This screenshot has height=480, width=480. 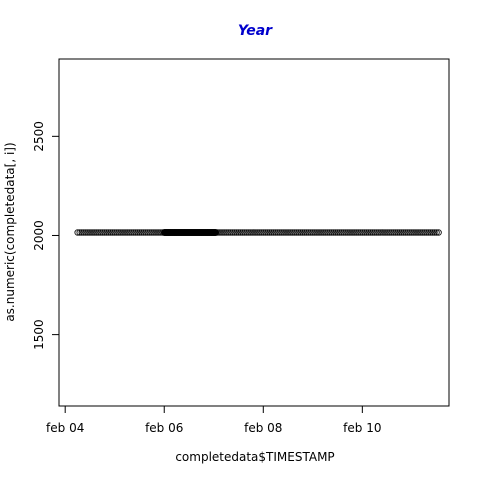 What do you see at coordinates (39, 136) in the screenshot?
I see `y-tick-label: 2500` at bounding box center [39, 136].